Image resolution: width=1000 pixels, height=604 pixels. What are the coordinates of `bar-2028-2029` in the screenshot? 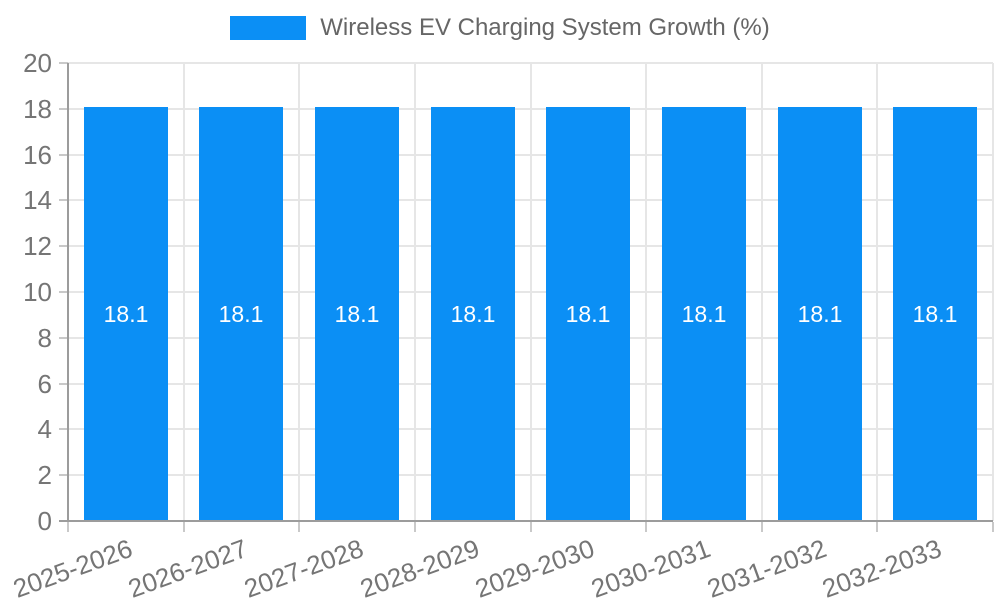 It's located at (473, 313).